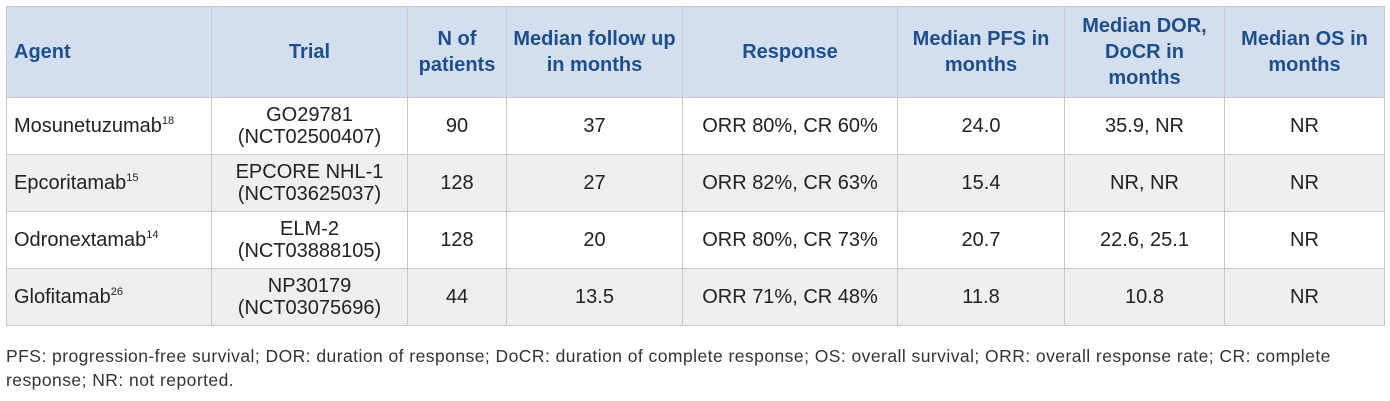 The image size is (1390, 401). What do you see at coordinates (594, 52) in the screenshot?
I see `header-median-follow-up: Median follow up in months` at bounding box center [594, 52].